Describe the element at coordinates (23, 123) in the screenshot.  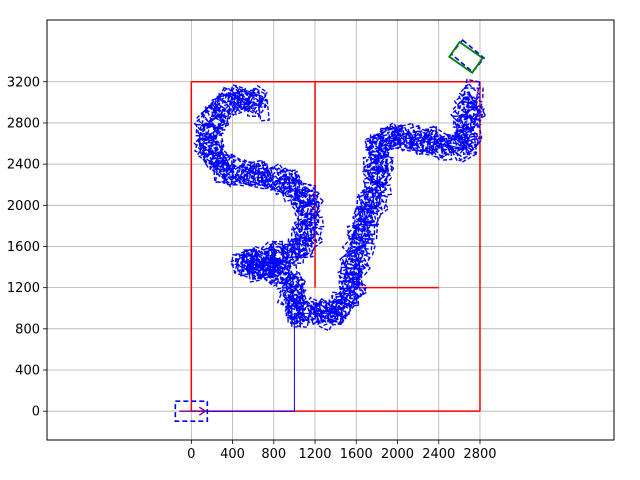
I see `y-tick-label: 2800` at that location.